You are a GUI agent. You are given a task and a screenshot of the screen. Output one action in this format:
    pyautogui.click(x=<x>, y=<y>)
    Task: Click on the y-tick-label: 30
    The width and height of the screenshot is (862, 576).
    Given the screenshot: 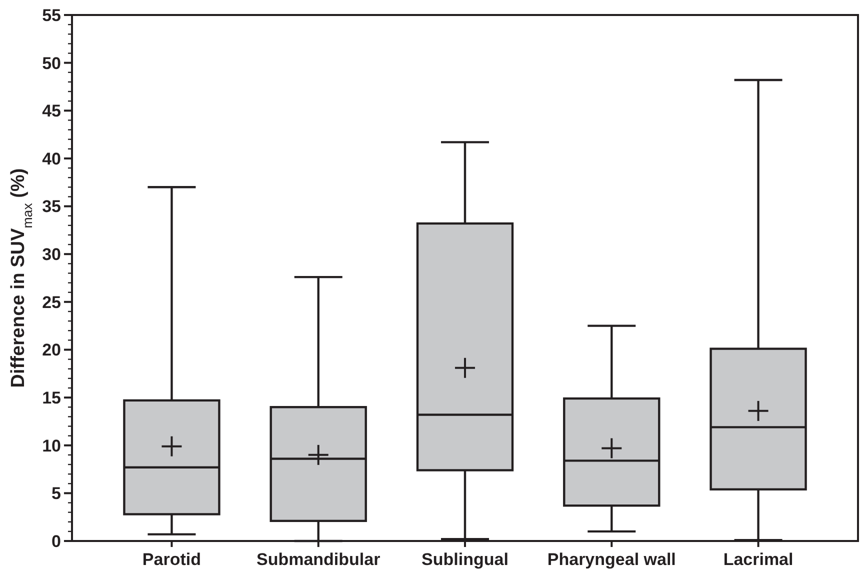 What is the action you would take?
    pyautogui.click(x=51, y=254)
    